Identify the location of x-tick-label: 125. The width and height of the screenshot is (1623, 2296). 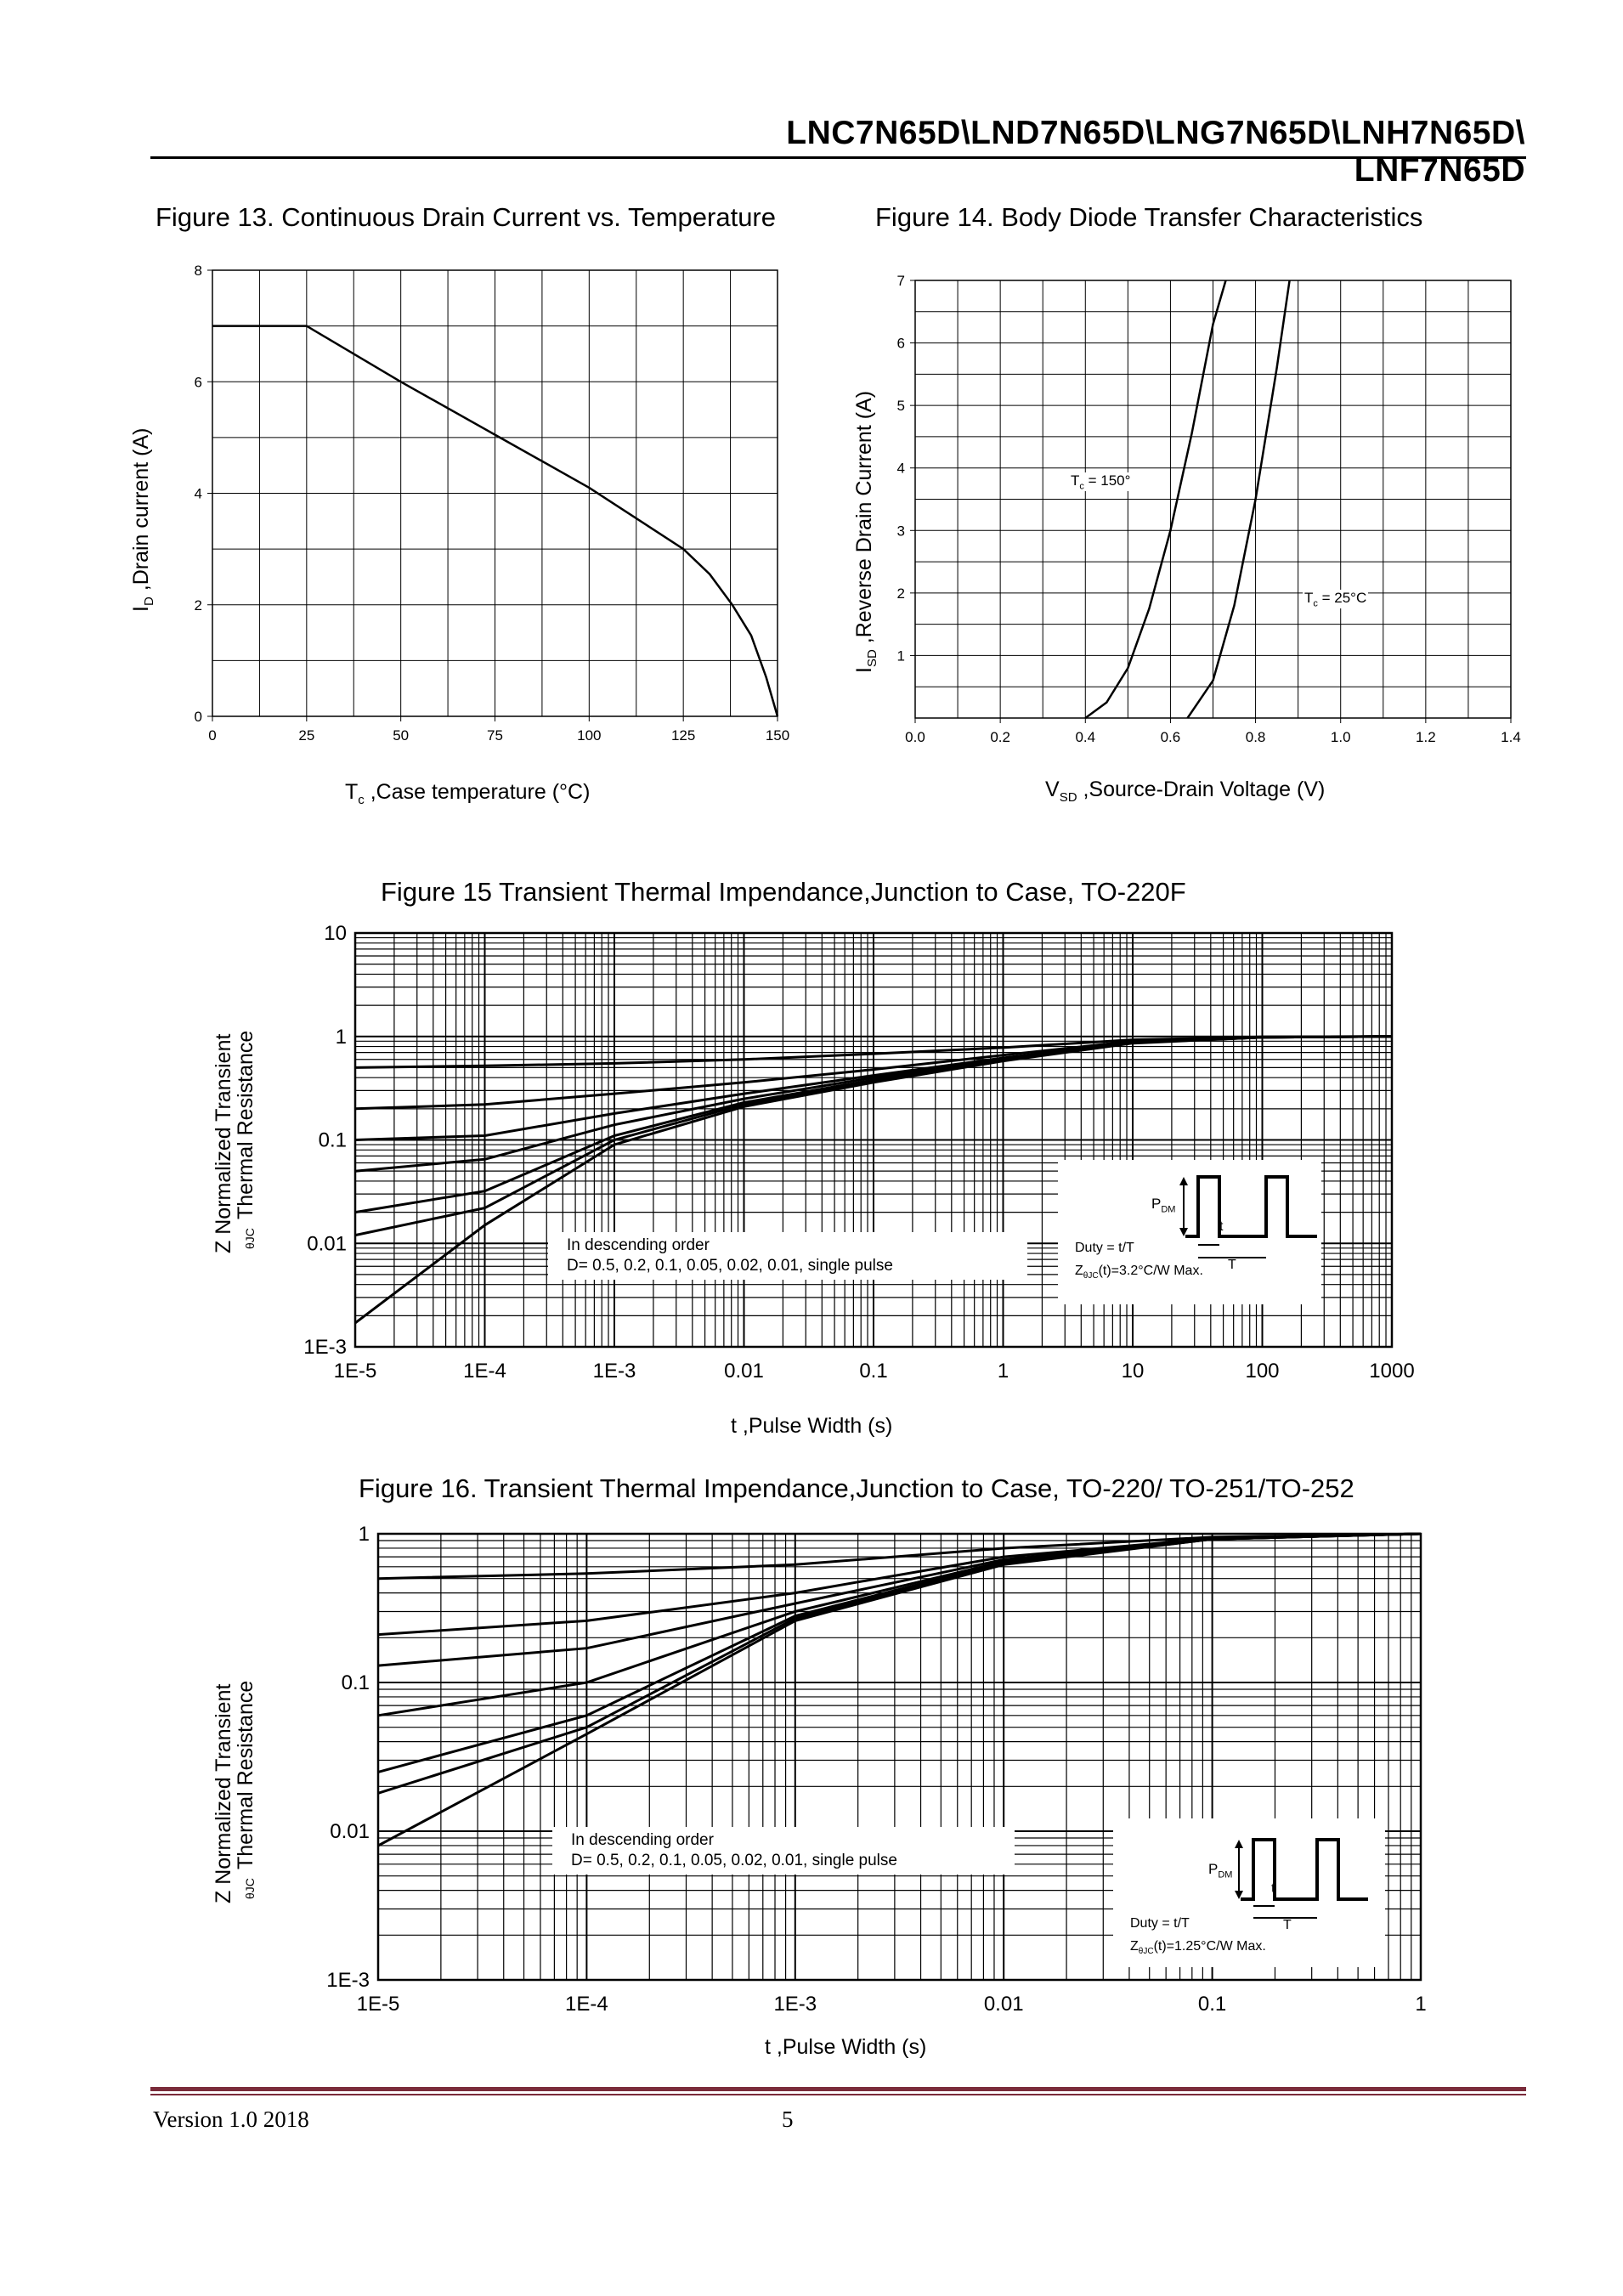
(683, 735).